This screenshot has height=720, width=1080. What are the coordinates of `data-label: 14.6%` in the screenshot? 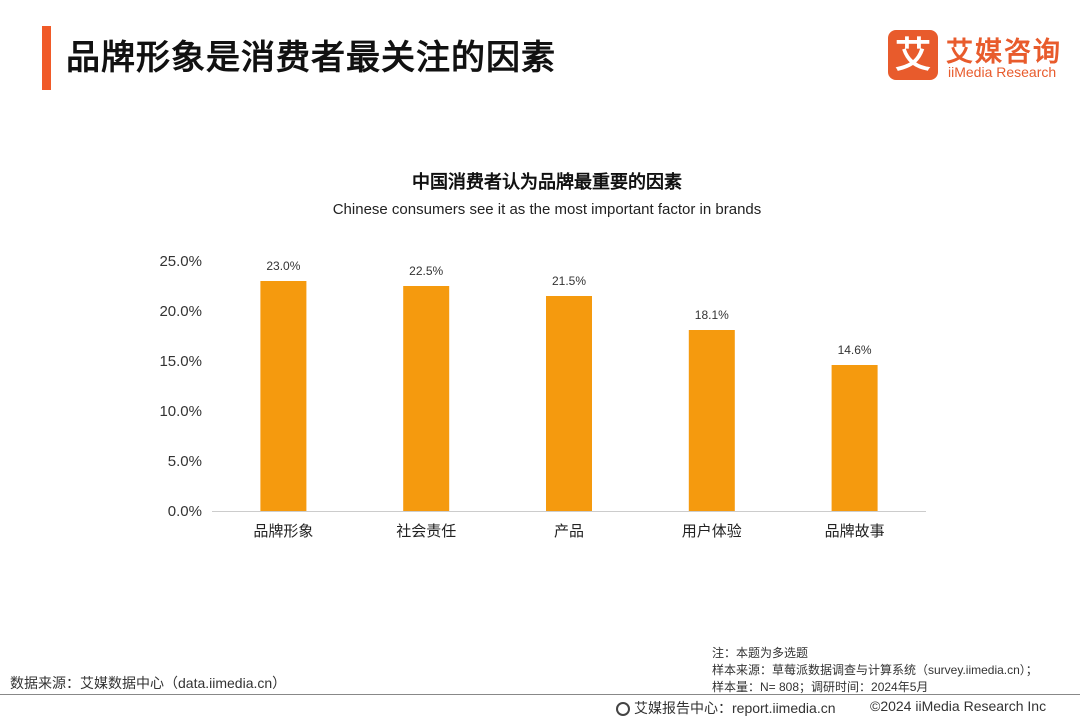 It's located at (855, 350).